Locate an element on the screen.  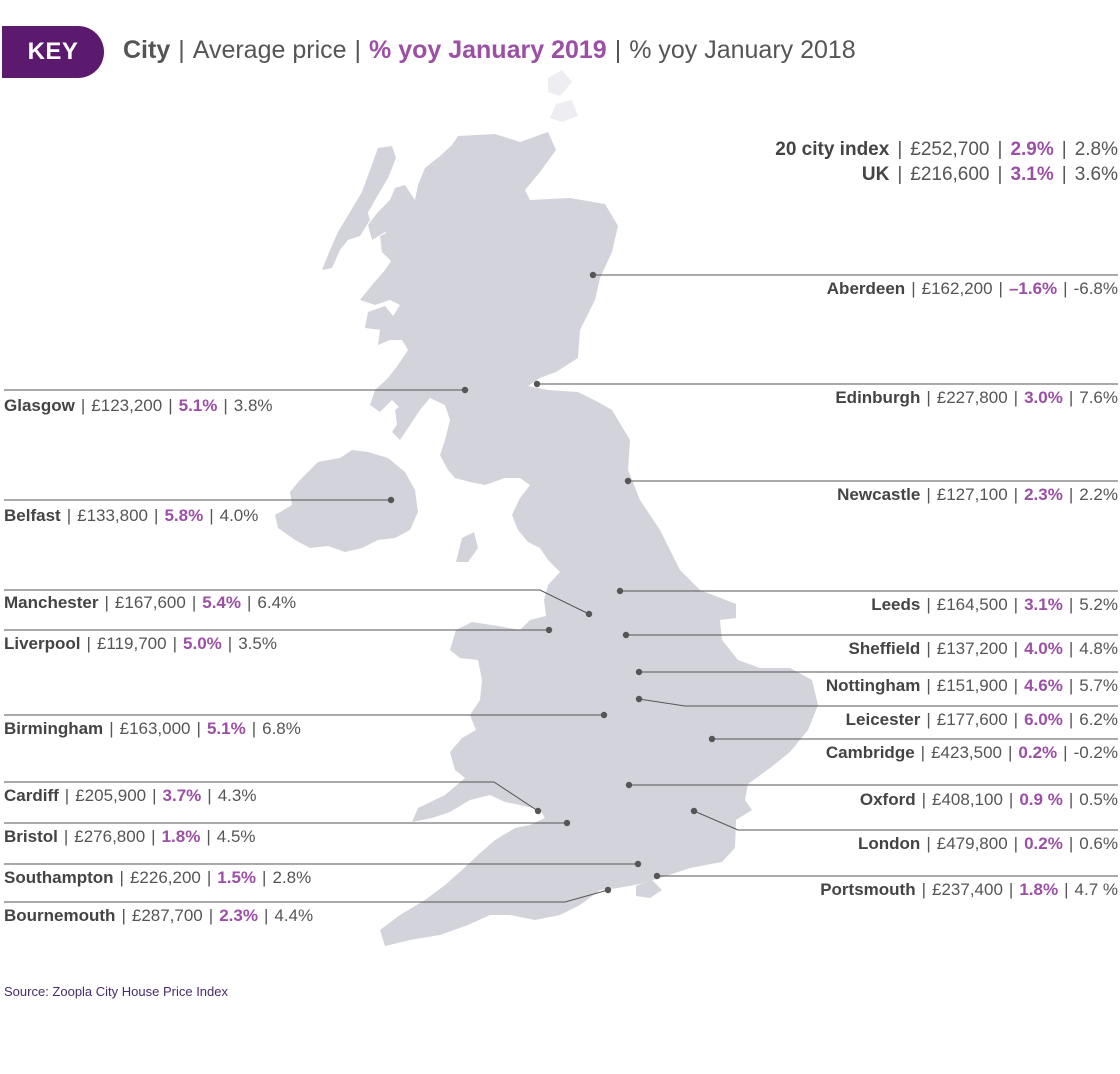
key-yoy-2019: % yoy January 2019 is located at coordinates (488, 50).